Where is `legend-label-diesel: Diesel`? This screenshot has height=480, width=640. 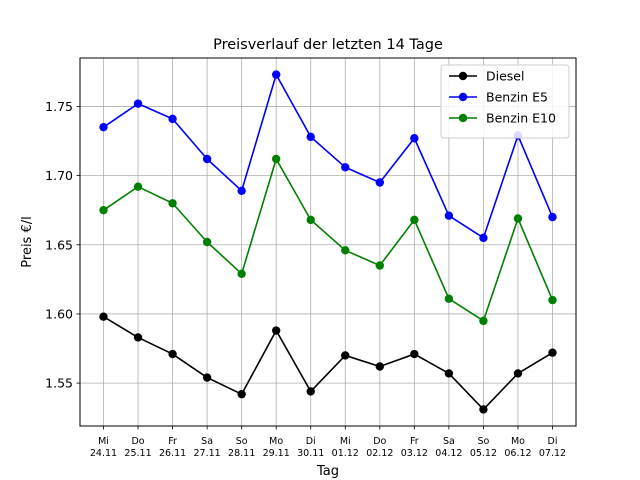 legend-label-diesel: Diesel is located at coordinates (505, 76).